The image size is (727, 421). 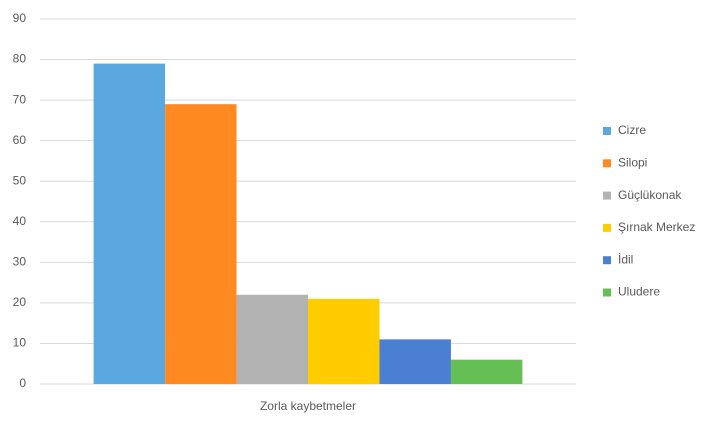 I want to click on y-tick-label: 30, so click(x=20, y=262).